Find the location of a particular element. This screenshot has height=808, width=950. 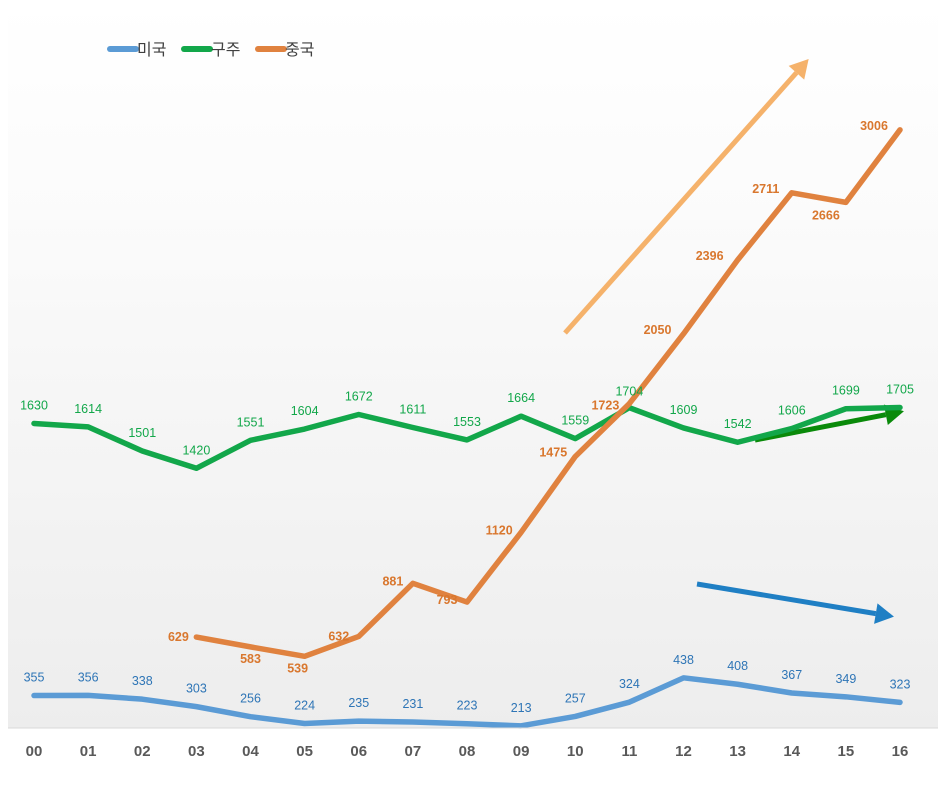

data-label-1-16: 1705 is located at coordinates (900, 389).